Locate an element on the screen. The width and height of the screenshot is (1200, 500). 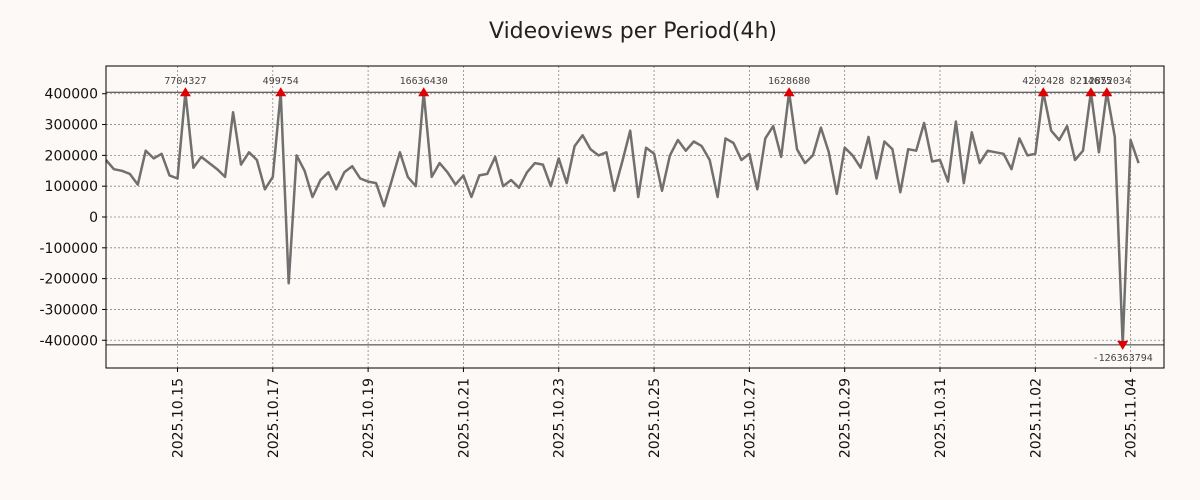
x-tick-label: 2025.10.31 is located at coordinates (941, 418).